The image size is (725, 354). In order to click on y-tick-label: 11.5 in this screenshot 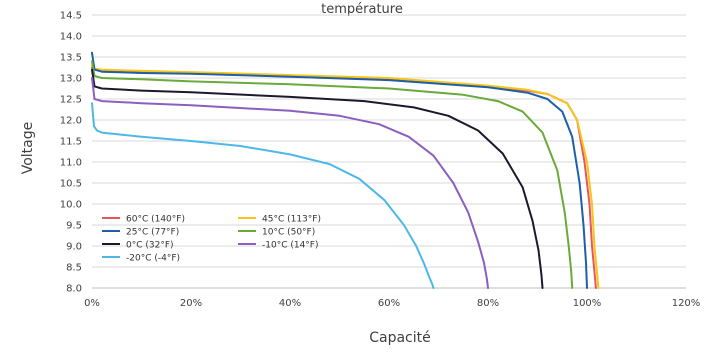, I will do `click(71, 142)`.